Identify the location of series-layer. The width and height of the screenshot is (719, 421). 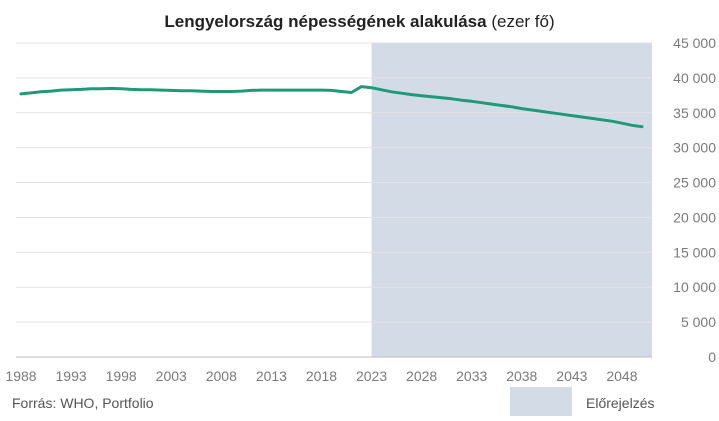
(331, 107).